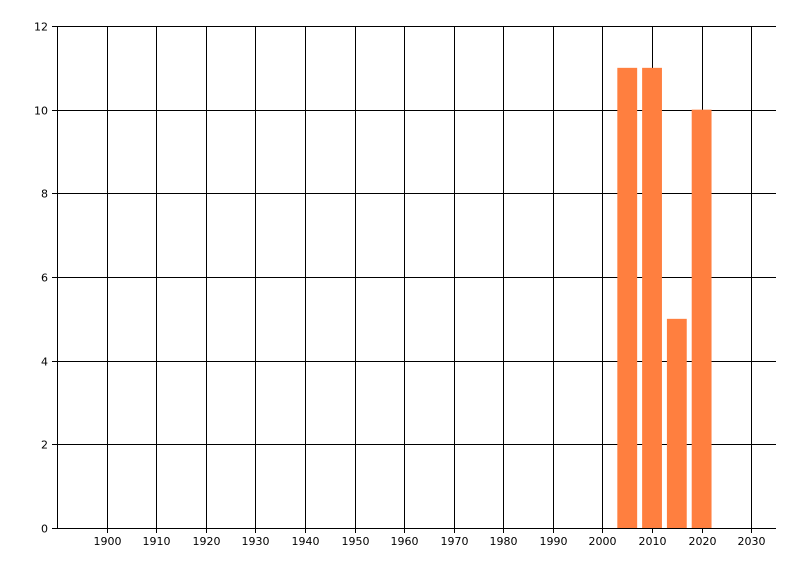 This screenshot has height=580, width=800. I want to click on x-tick-label: 2010, so click(653, 541).